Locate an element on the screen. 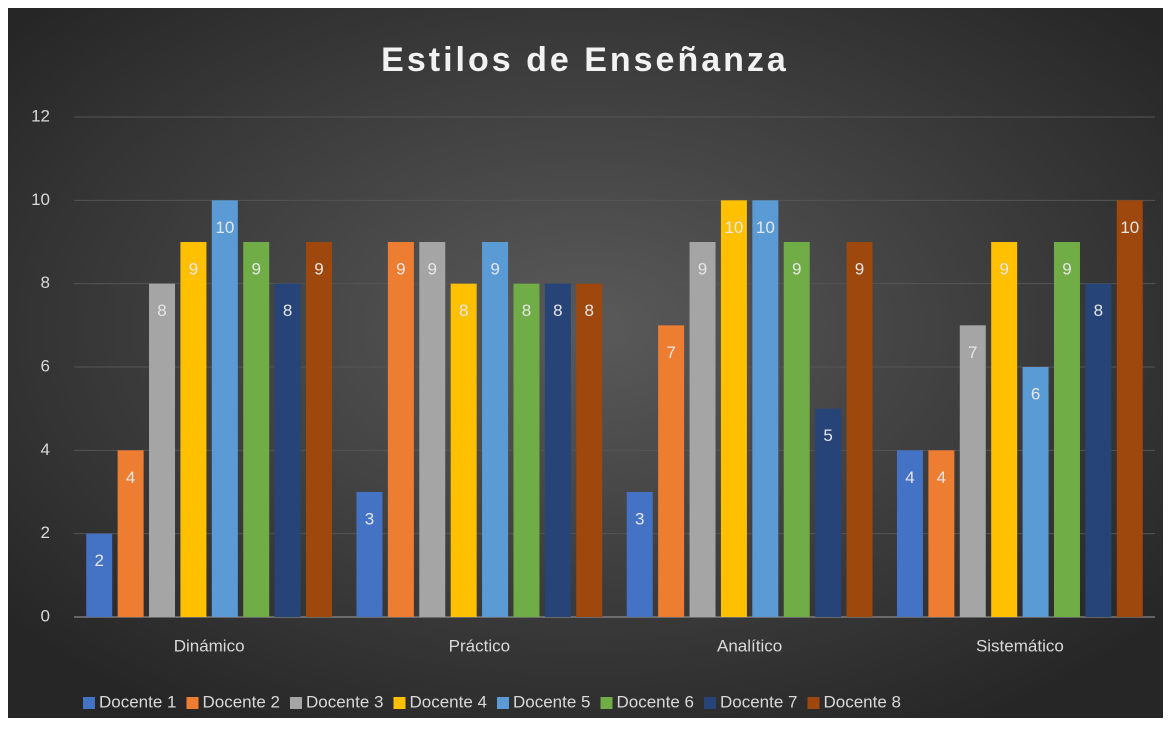 The width and height of the screenshot is (1171, 734). y-tick-label: 8 is located at coordinates (45, 282).